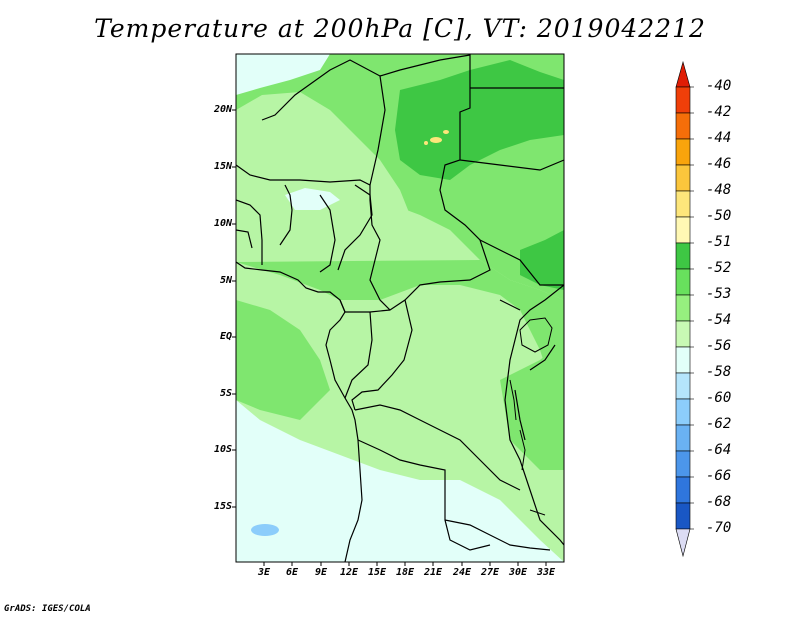 This screenshot has height=618, width=800. What do you see at coordinates (283, 360) in the screenshot?
I see `field-band-53-west` at bounding box center [283, 360].